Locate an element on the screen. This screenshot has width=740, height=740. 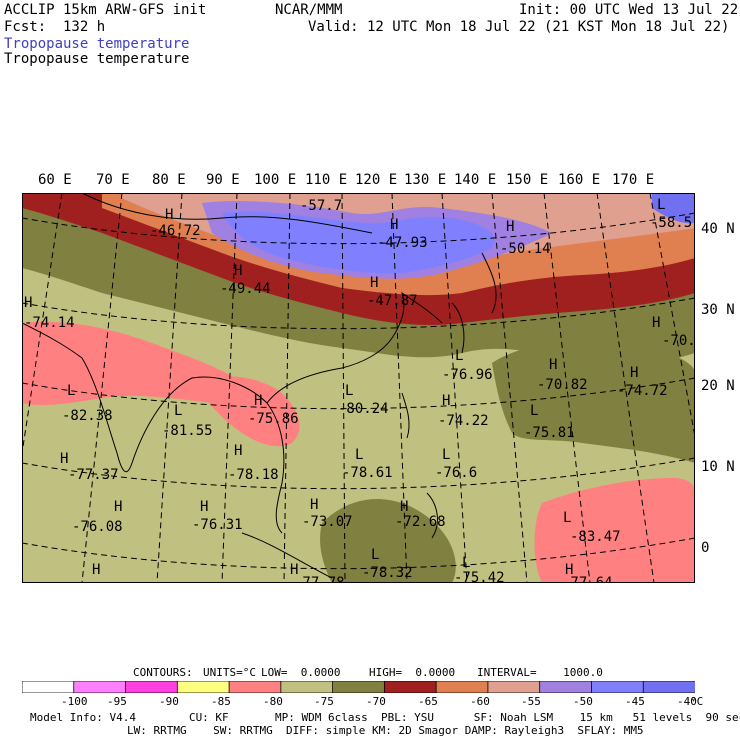
cbar-label: -45 is located at coordinates (635, 701).